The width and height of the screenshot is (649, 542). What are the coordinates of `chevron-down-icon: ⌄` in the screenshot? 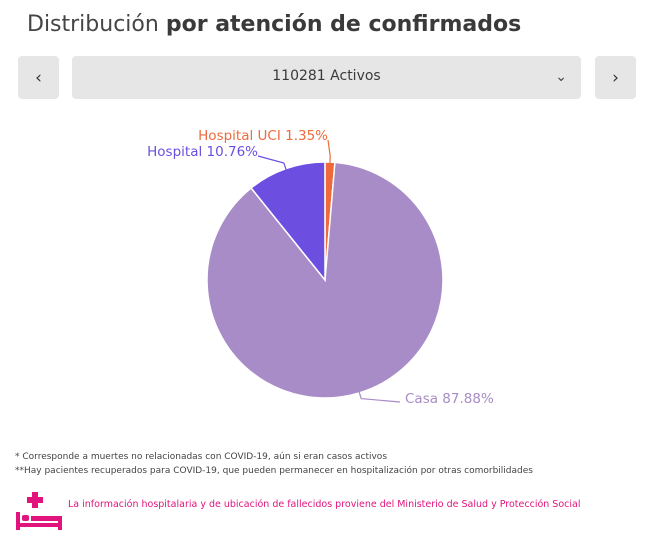 It's located at (561, 77).